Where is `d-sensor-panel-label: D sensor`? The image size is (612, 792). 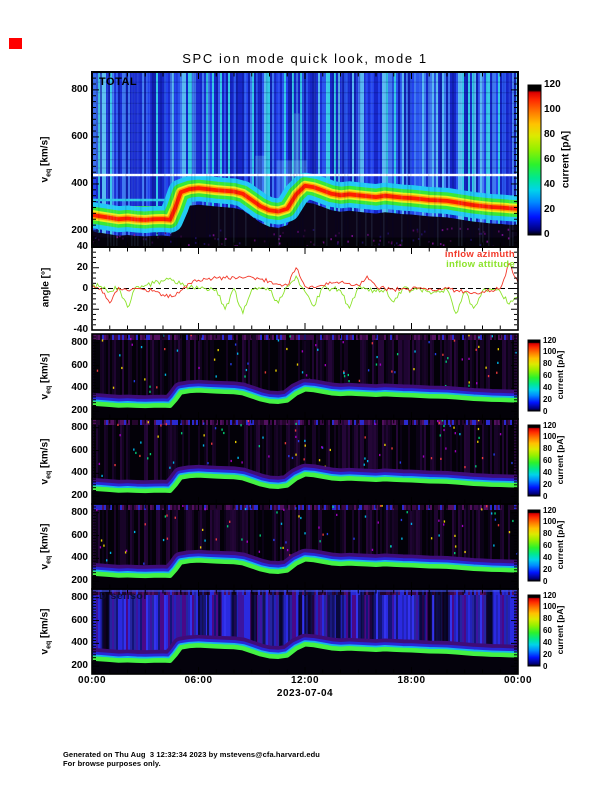
d-sensor-panel-label: D sensor is located at coordinates (123, 596).